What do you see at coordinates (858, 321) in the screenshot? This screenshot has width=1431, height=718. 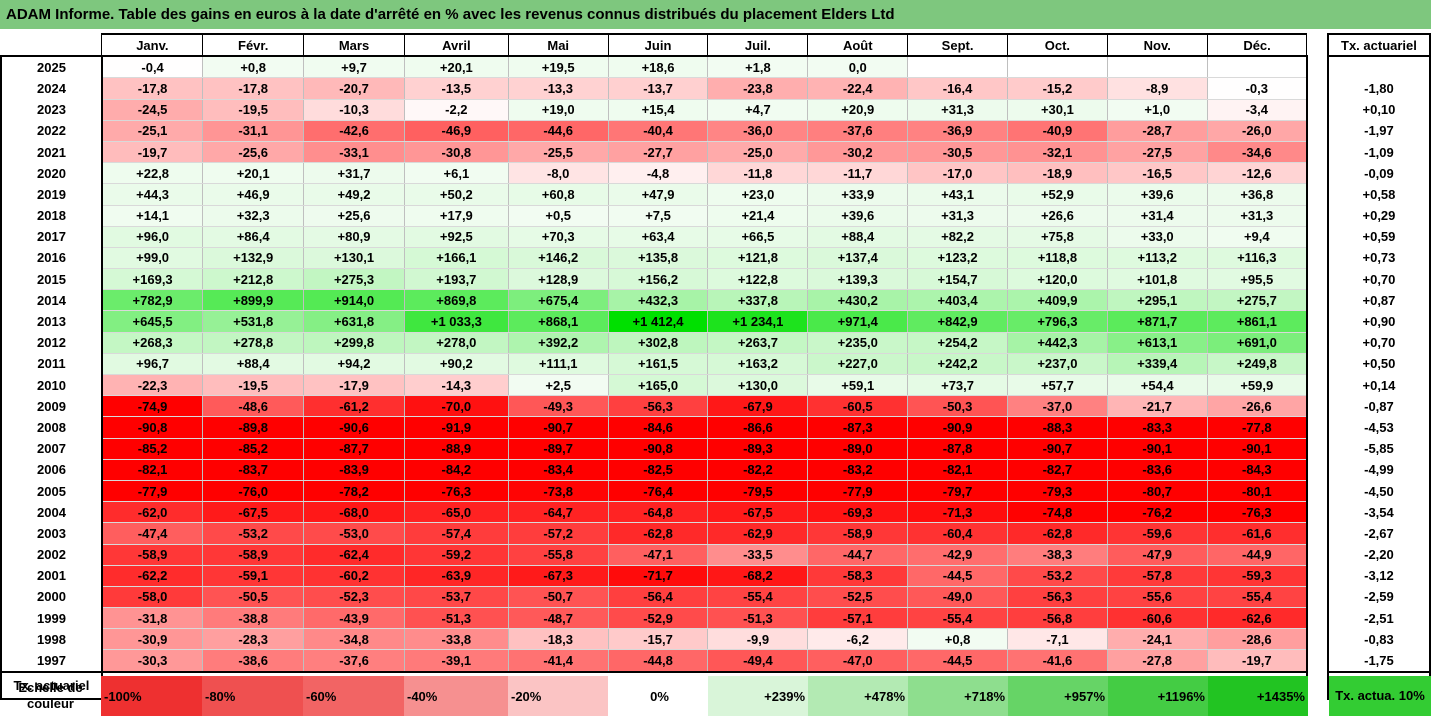 I see `value-cell: +971,4` at bounding box center [858, 321].